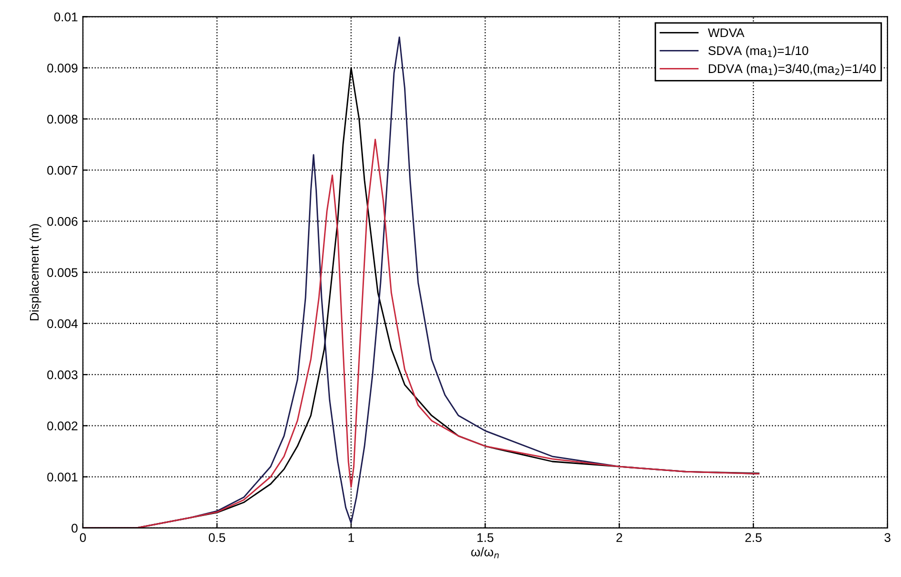  Describe the element at coordinates (62, 375) in the screenshot. I see `y-tick-label: 0.003` at that location.